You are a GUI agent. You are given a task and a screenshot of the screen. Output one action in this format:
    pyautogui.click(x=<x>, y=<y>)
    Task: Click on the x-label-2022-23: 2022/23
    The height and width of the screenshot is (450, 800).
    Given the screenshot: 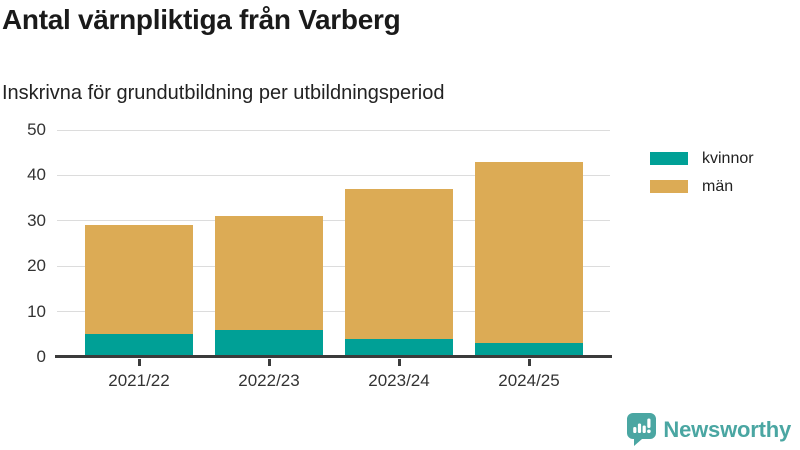 What is the action you would take?
    pyautogui.click(x=269, y=380)
    